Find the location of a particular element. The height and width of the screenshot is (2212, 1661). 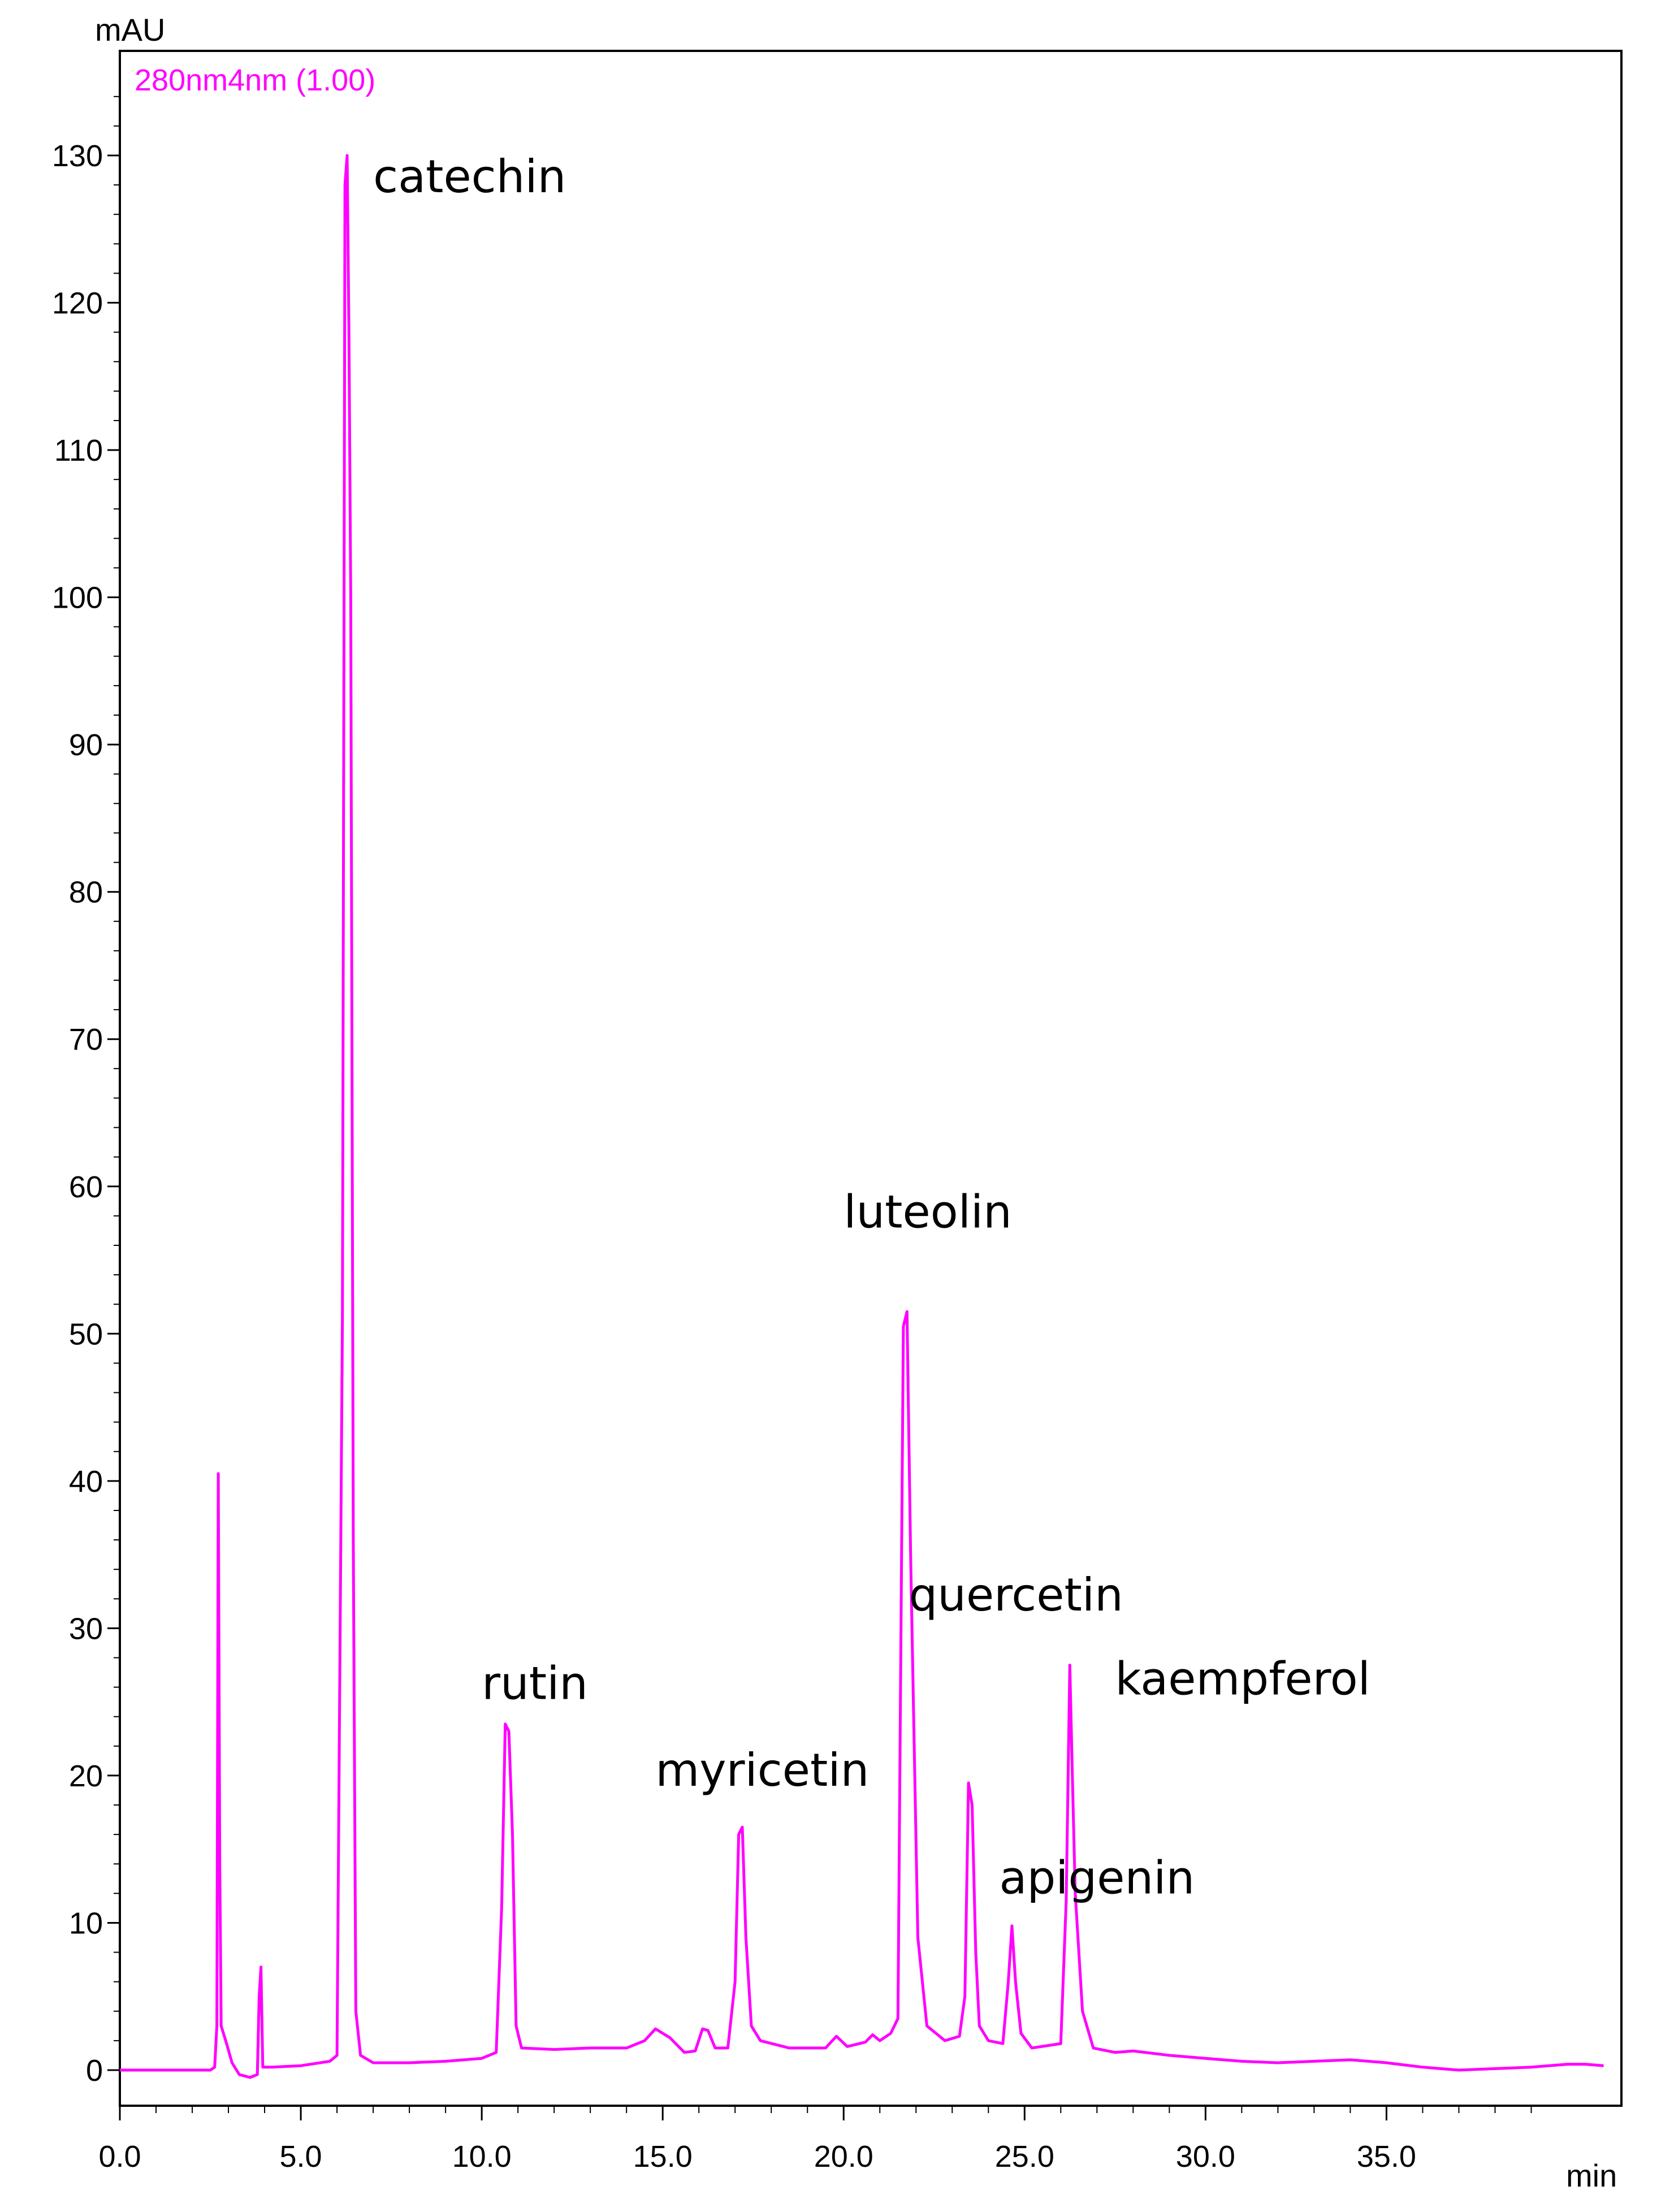

y-tick-label: 40 is located at coordinates (86, 1482).